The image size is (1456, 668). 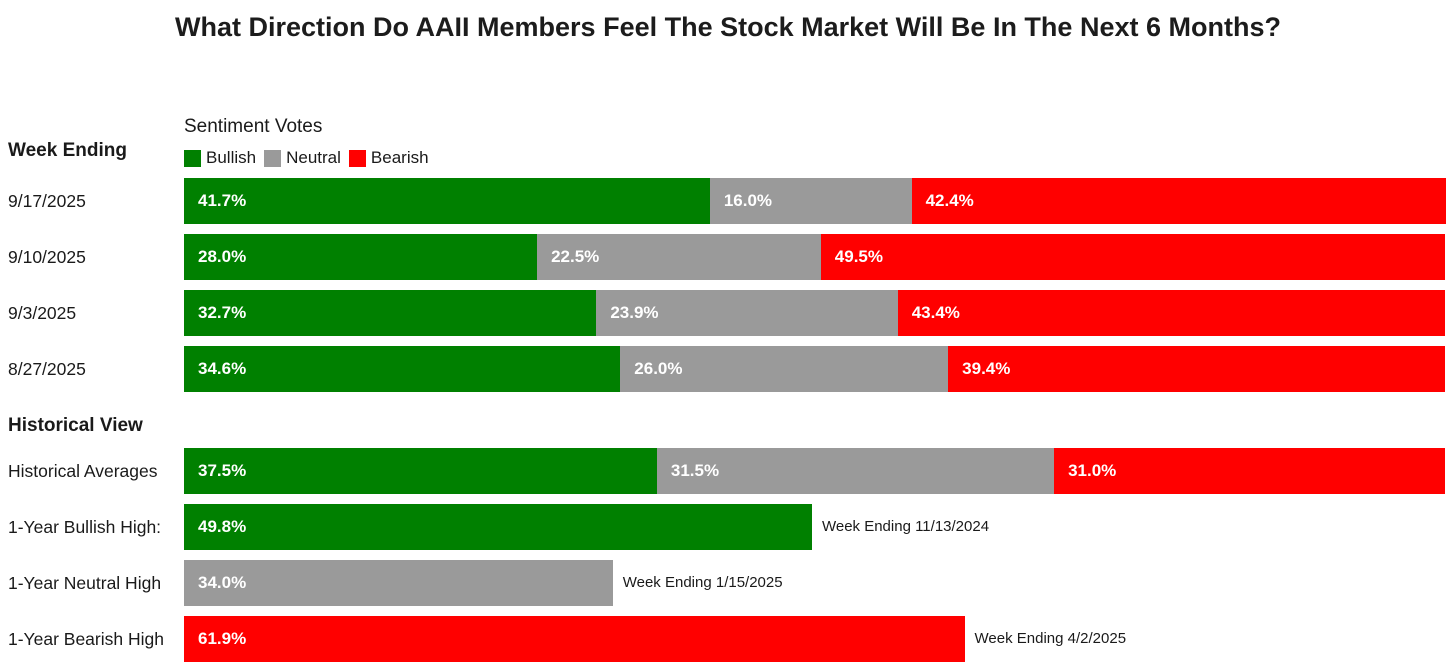 What do you see at coordinates (75, 425) in the screenshot?
I see `section-header-1: Historical View` at bounding box center [75, 425].